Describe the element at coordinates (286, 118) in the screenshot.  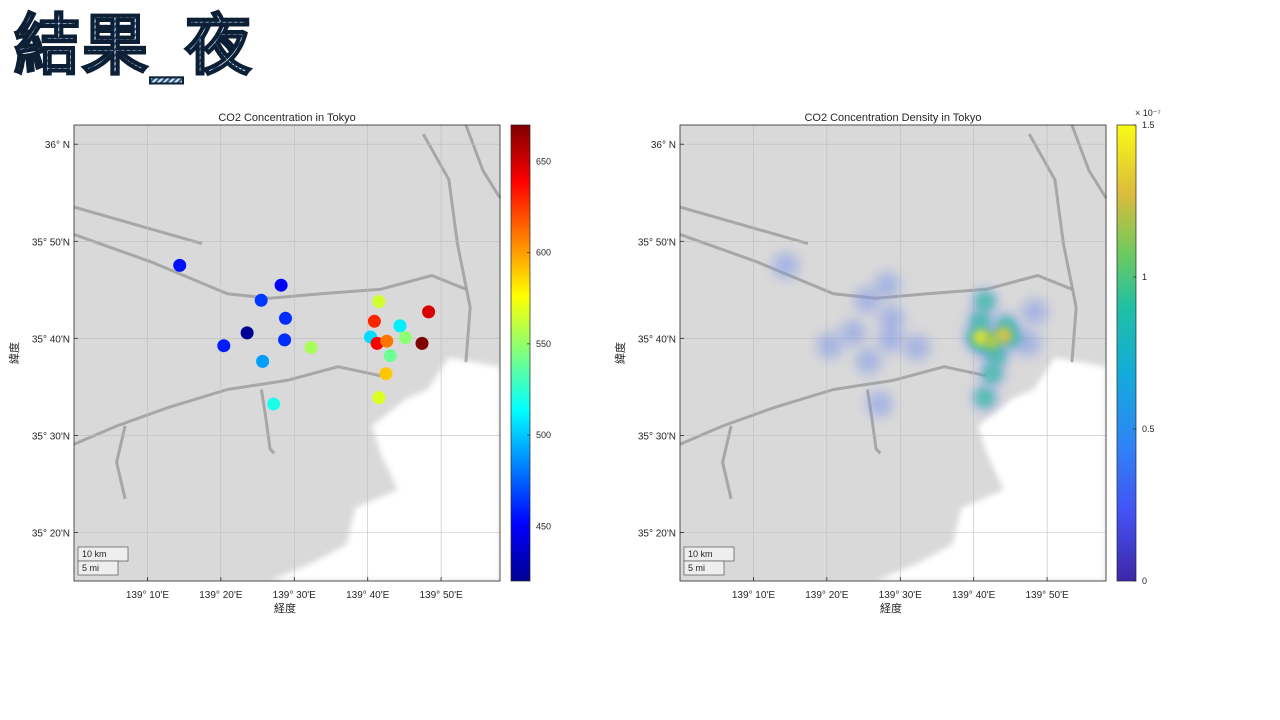
I see `chart-title: CO2 Concentration in Tokyo` at that location.